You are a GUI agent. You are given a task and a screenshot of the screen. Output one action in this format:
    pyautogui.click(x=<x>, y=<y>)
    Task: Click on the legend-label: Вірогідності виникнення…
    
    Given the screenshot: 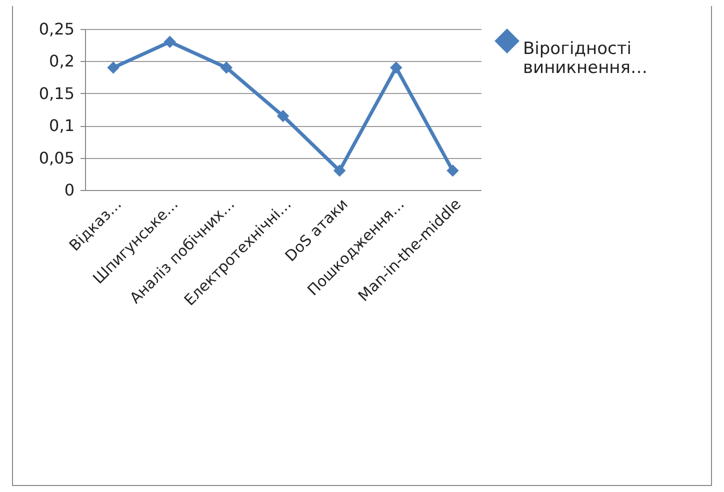 What is the action you would take?
    pyautogui.click(x=585, y=58)
    